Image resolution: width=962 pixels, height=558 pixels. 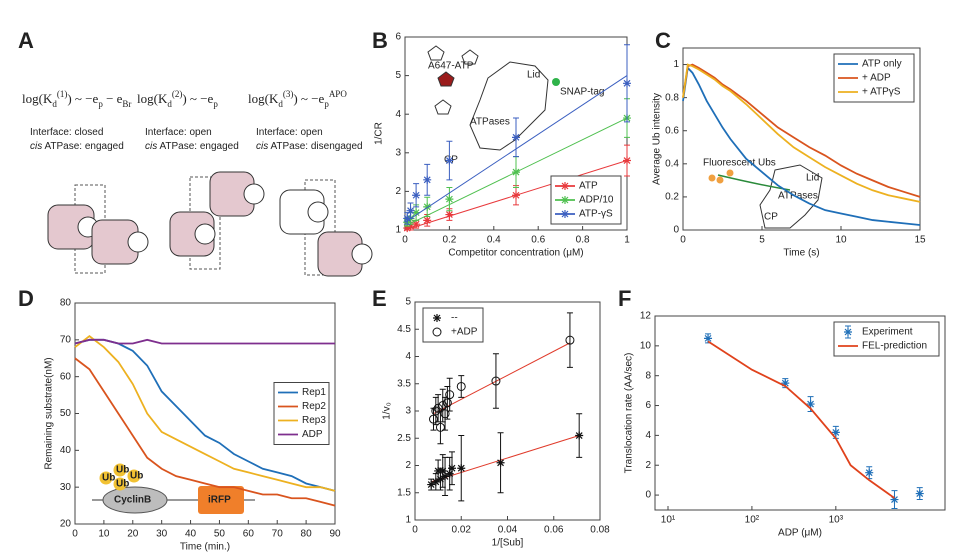 I want to click on x-tick-label: 70, so click(x=278, y=534).